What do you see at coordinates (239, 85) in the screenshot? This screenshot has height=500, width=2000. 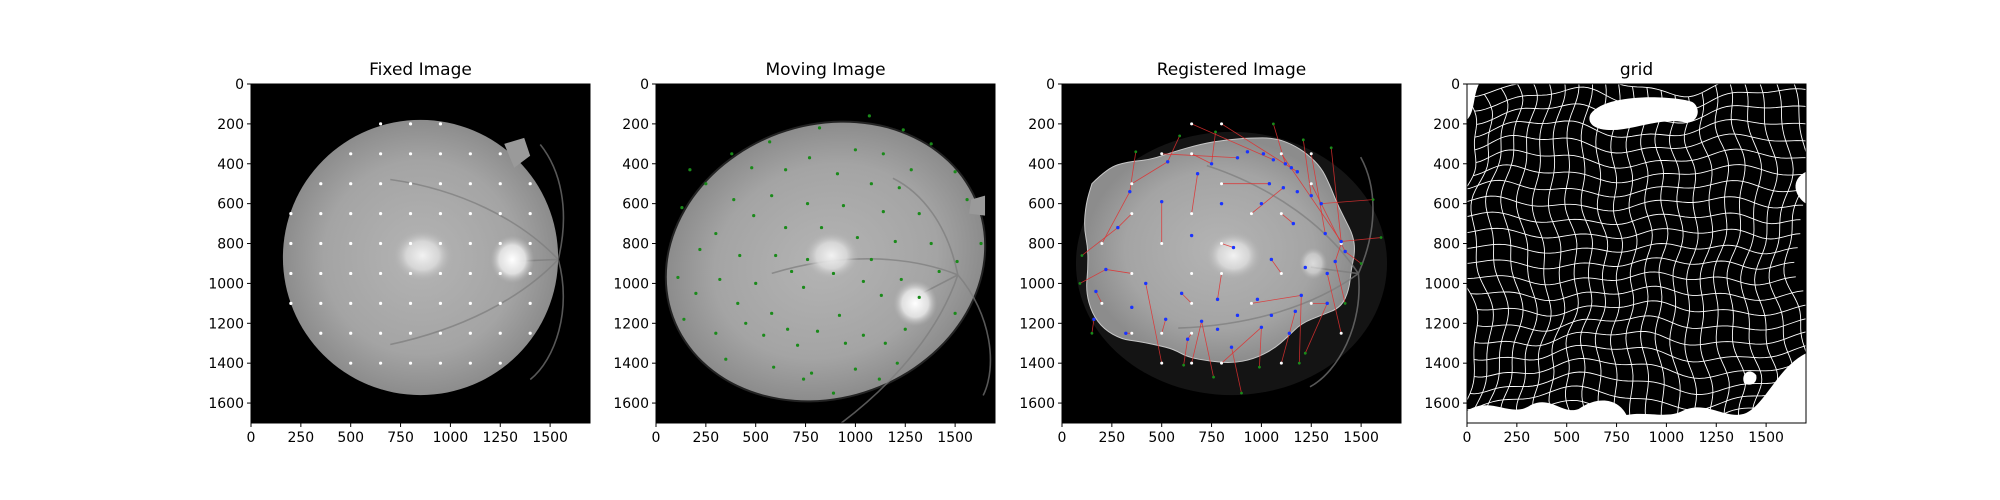 I see `y-tick-label: 0` at bounding box center [239, 85].